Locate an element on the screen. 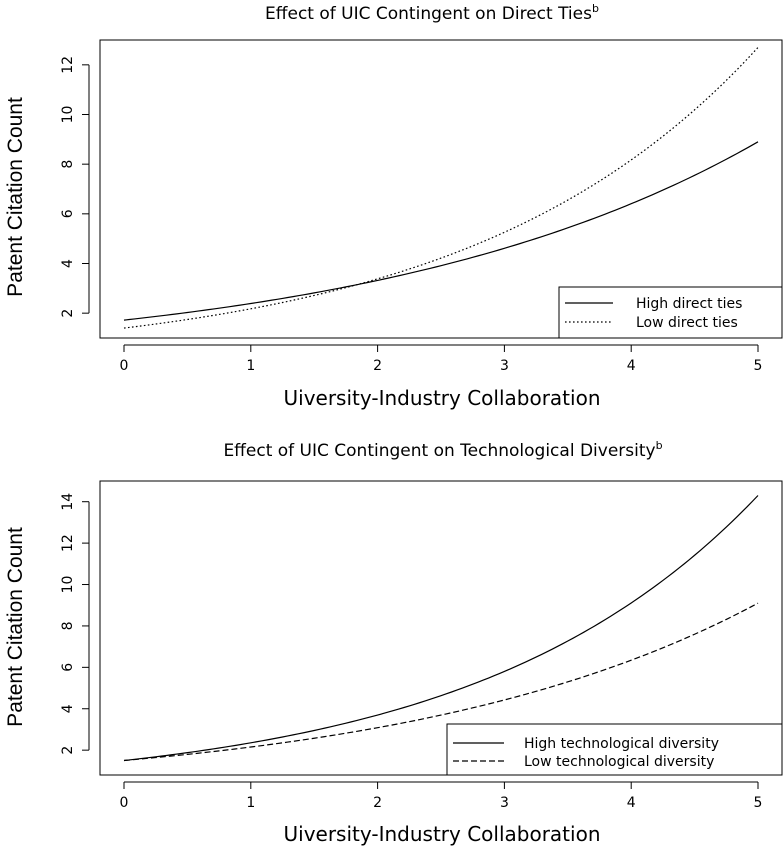 The image size is (784, 846). chart-title: Effect of UIC Contingent on Direct Tiesb is located at coordinates (432, 13).